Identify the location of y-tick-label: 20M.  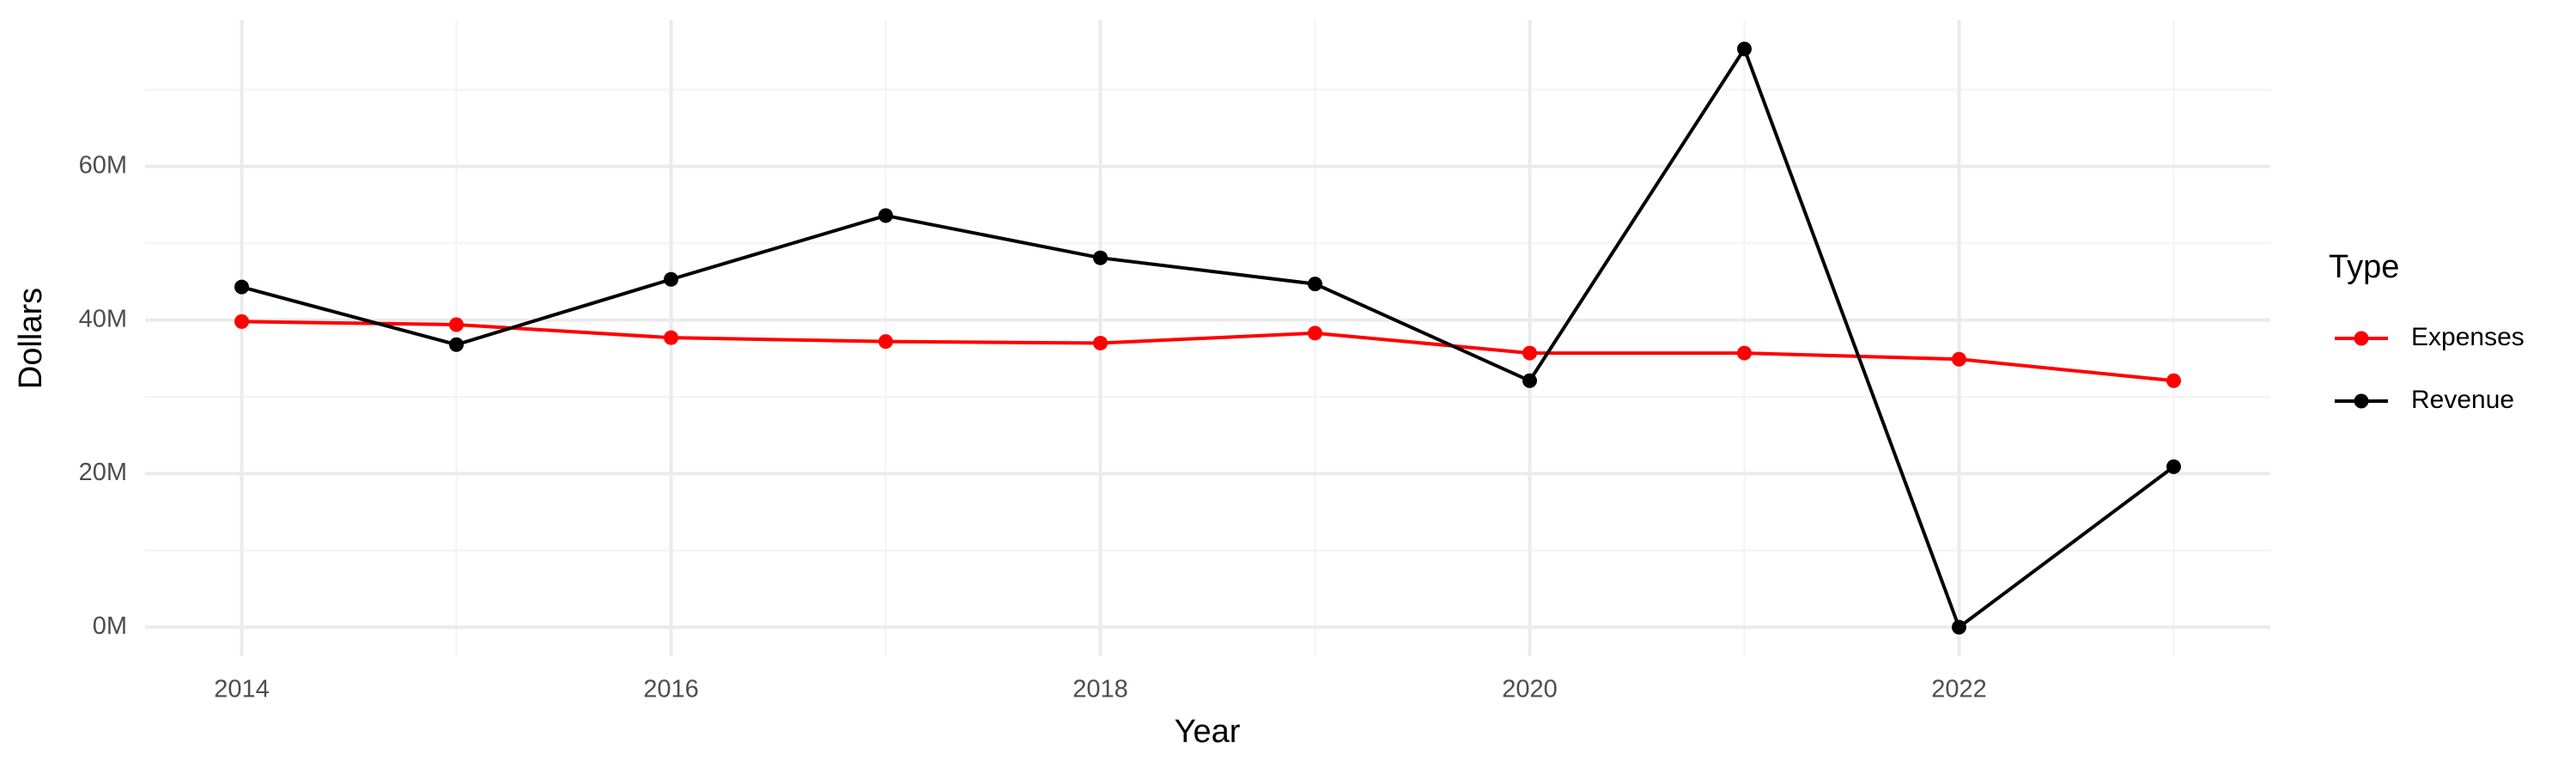
(103, 472).